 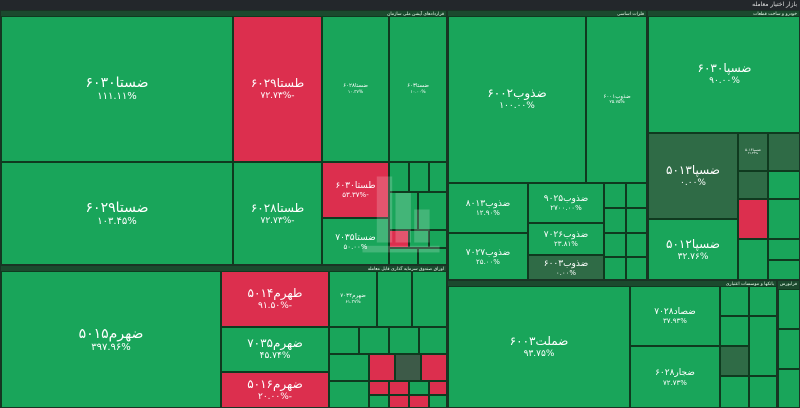 What do you see at coordinates (417, 89) in the screenshot?
I see `tile-f: ضستا۶۰۳ ۱۰.۰۰%` at bounding box center [417, 89].